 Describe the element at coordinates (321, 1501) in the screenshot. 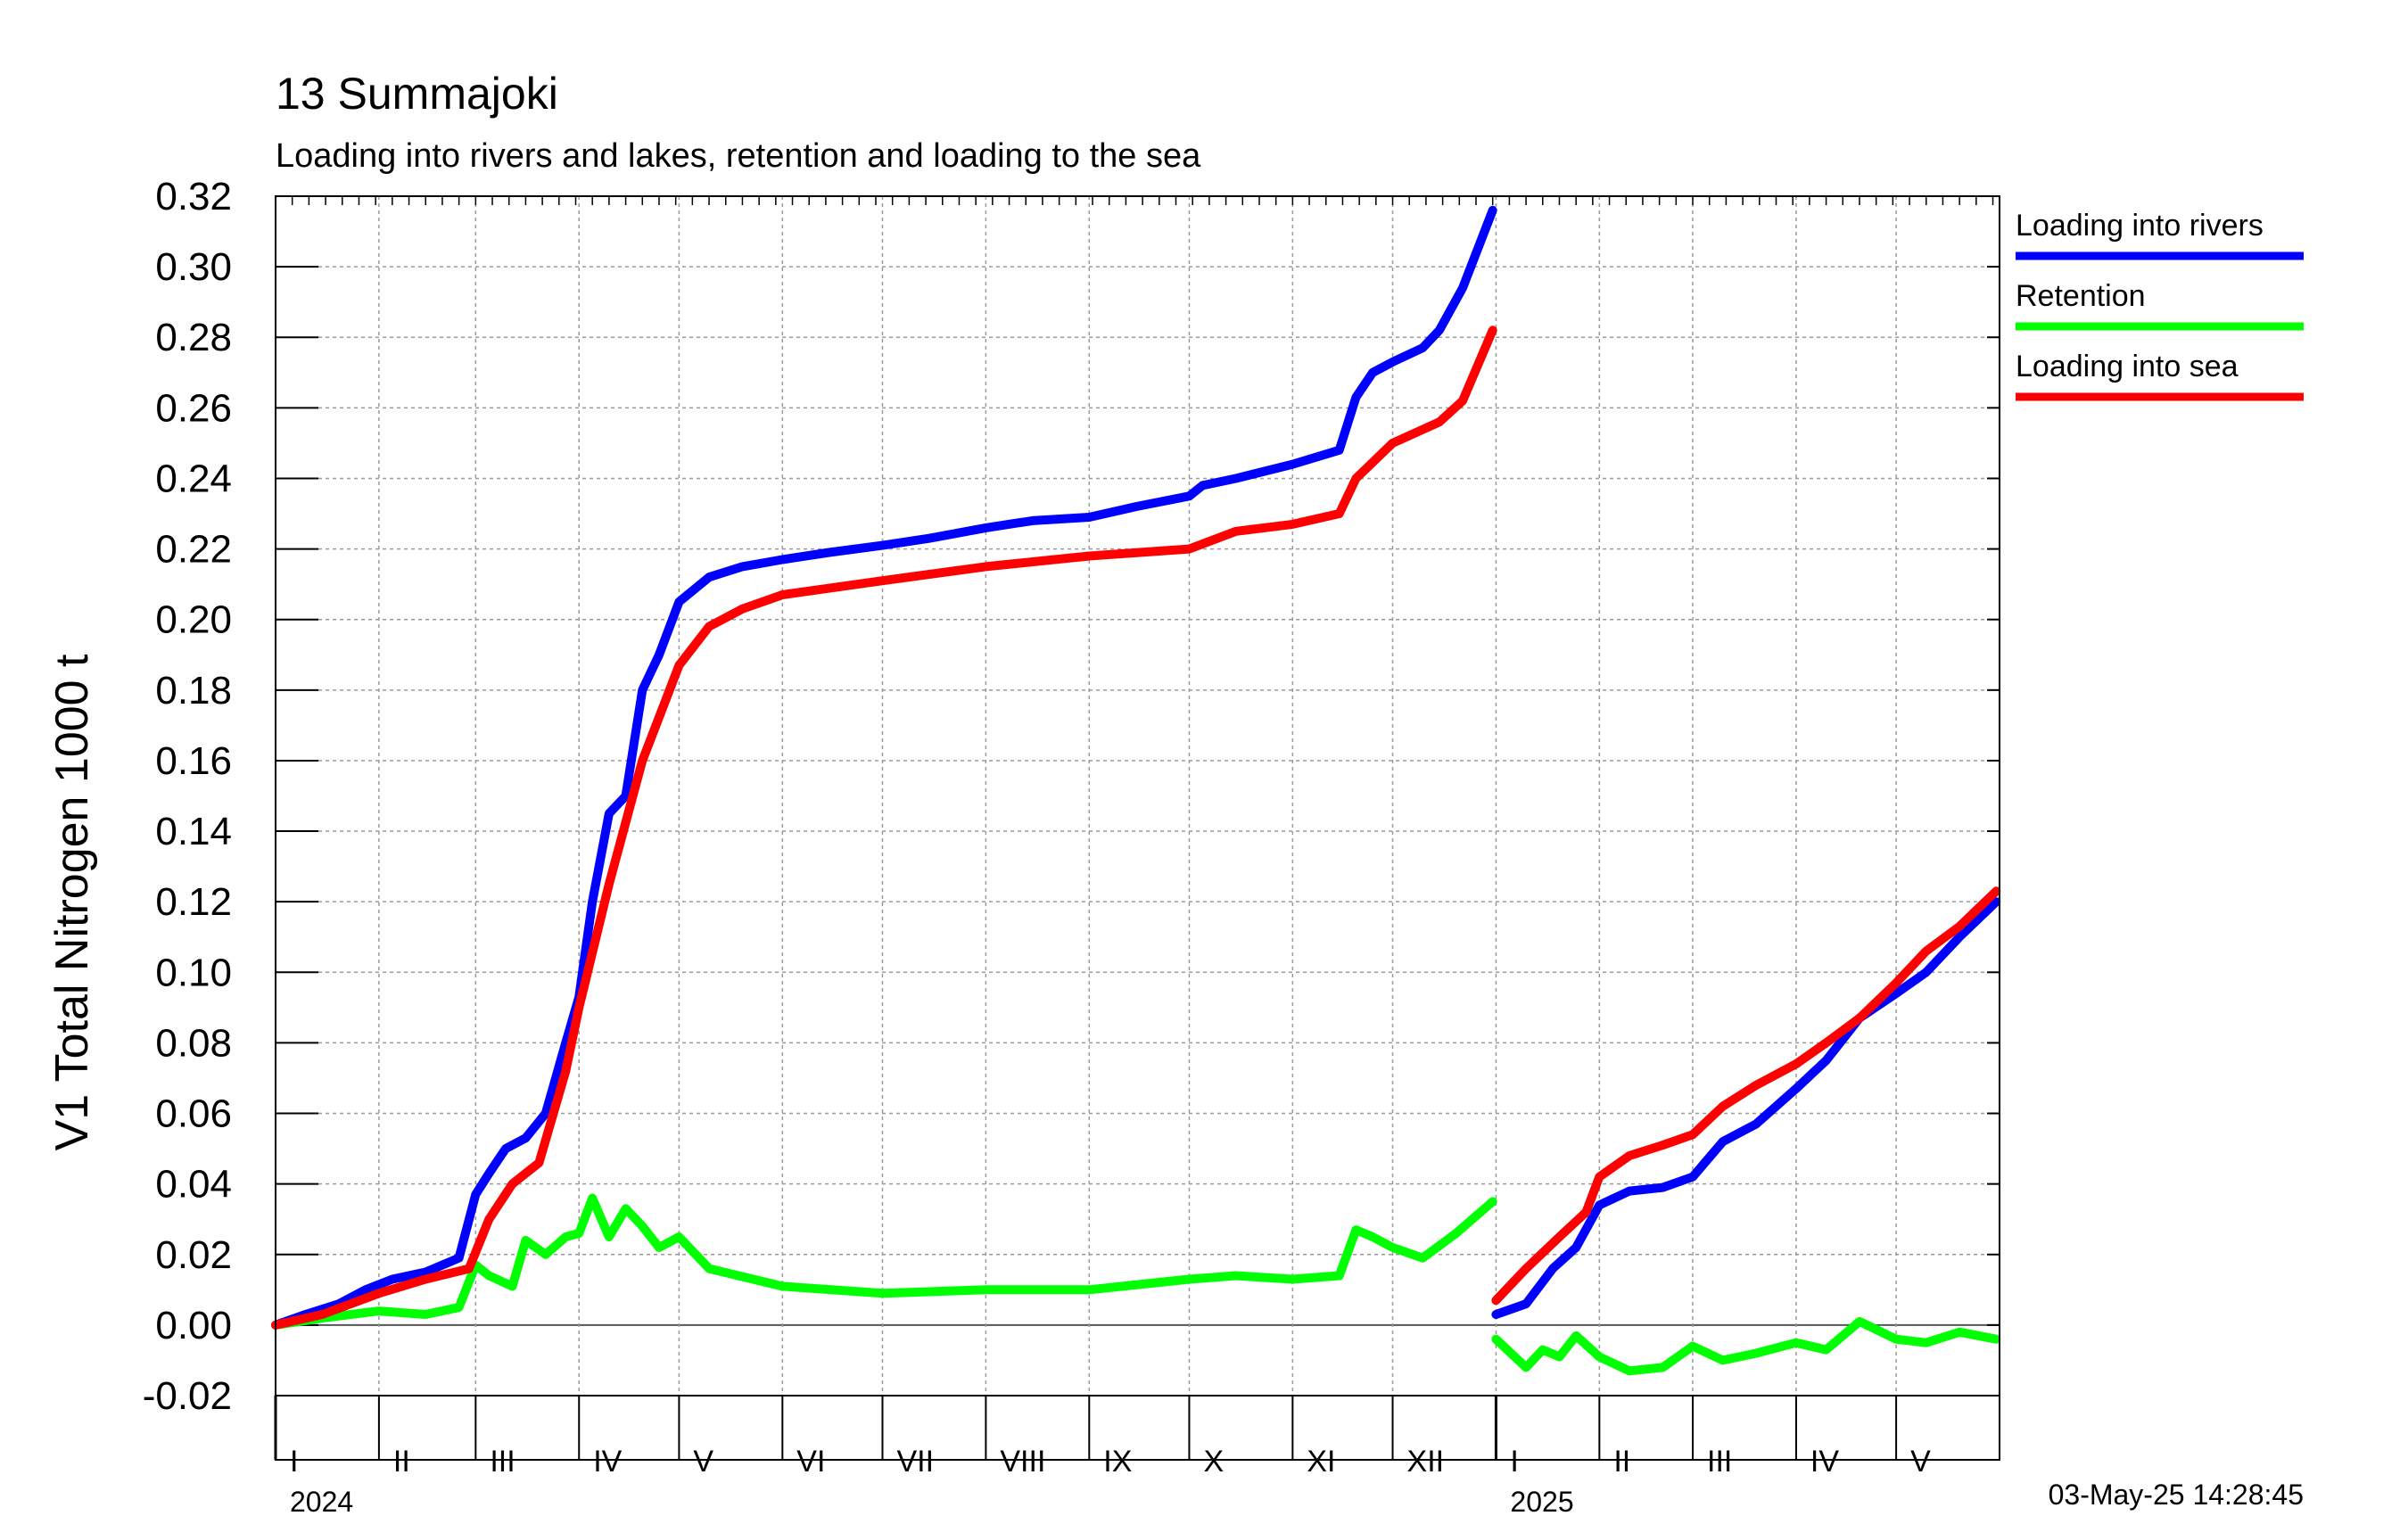

I see `x-year-label: 2024` at that location.